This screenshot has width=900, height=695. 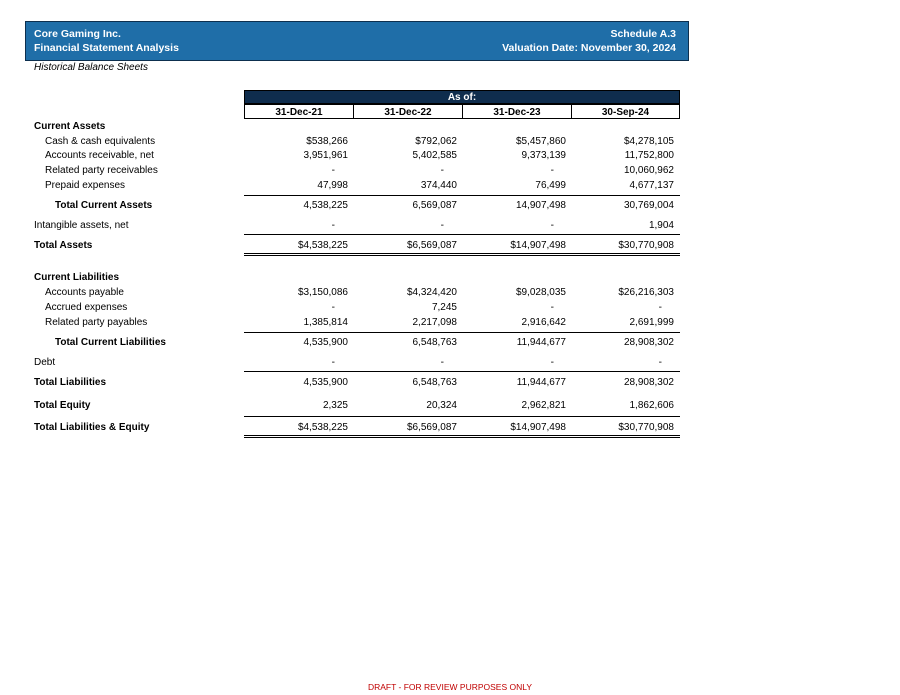 What do you see at coordinates (435, 322) in the screenshot?
I see `table-cell: 2,217,098` at bounding box center [435, 322].